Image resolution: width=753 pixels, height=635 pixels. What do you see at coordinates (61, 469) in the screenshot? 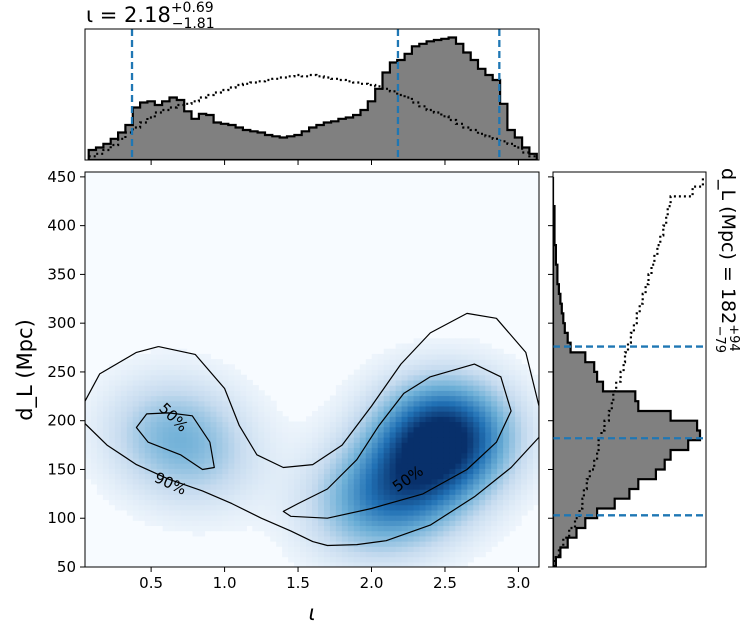
I see `y-tick-label: 150` at bounding box center [61, 469].